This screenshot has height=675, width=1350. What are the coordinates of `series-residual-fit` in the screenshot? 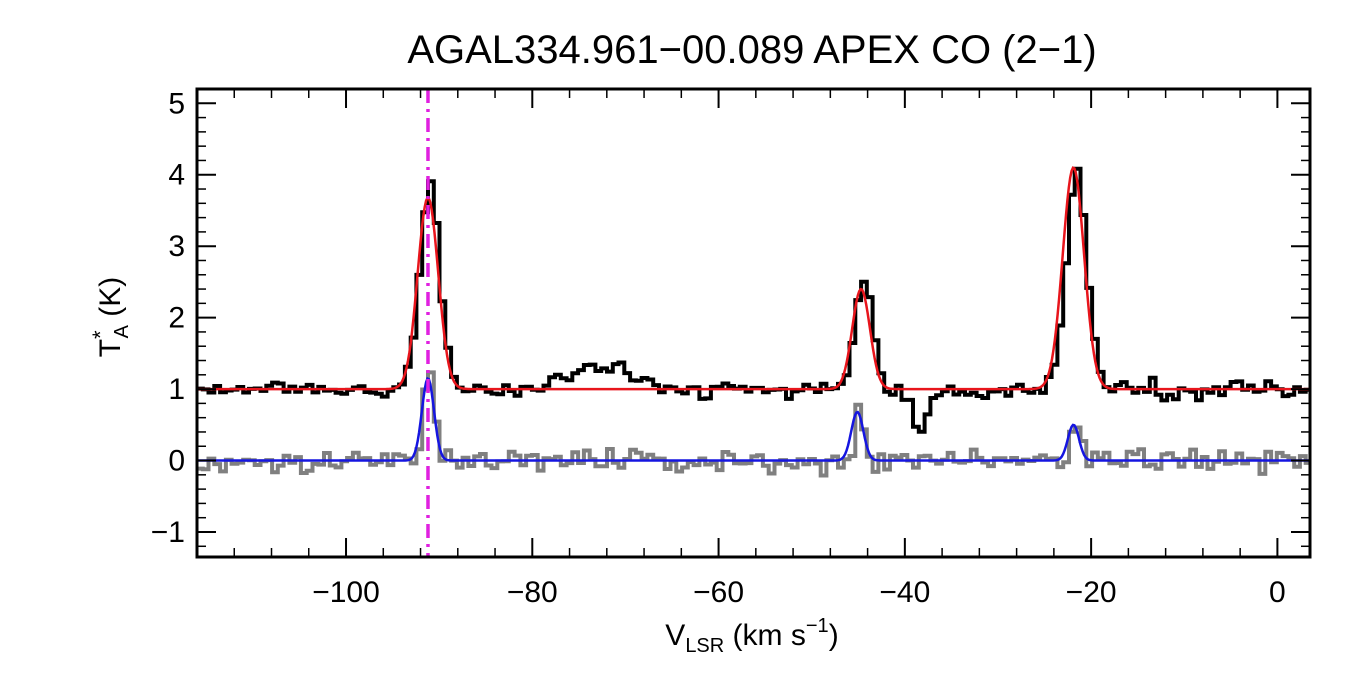 It's located at (753, 419).